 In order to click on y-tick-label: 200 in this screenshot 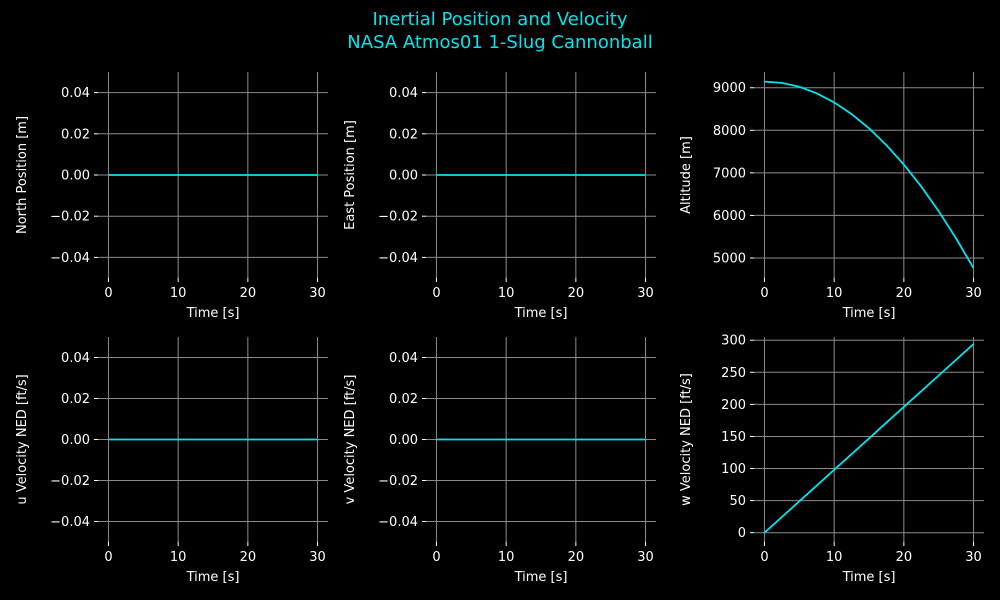, I will do `click(733, 405)`.